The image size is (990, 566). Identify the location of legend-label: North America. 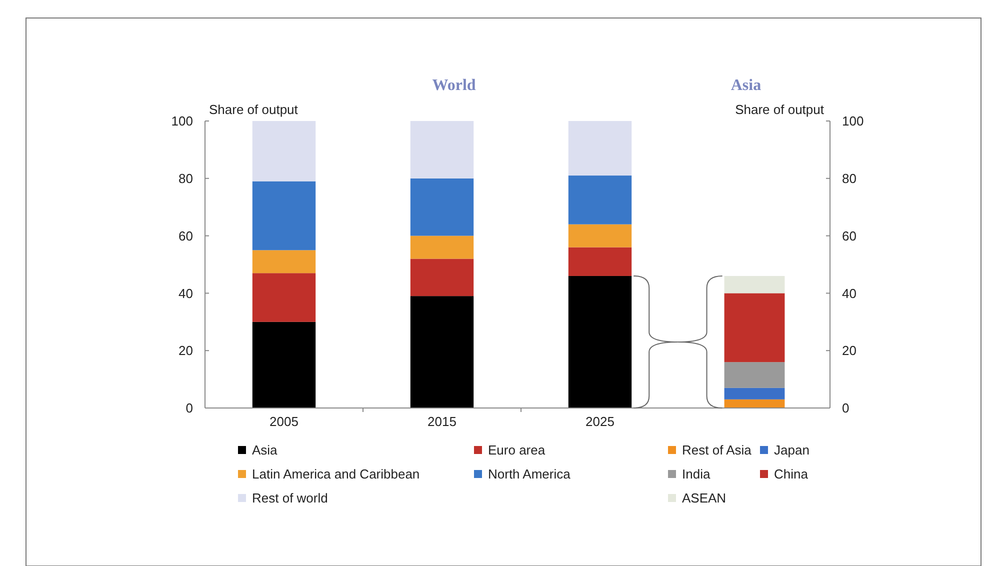
(530, 474).